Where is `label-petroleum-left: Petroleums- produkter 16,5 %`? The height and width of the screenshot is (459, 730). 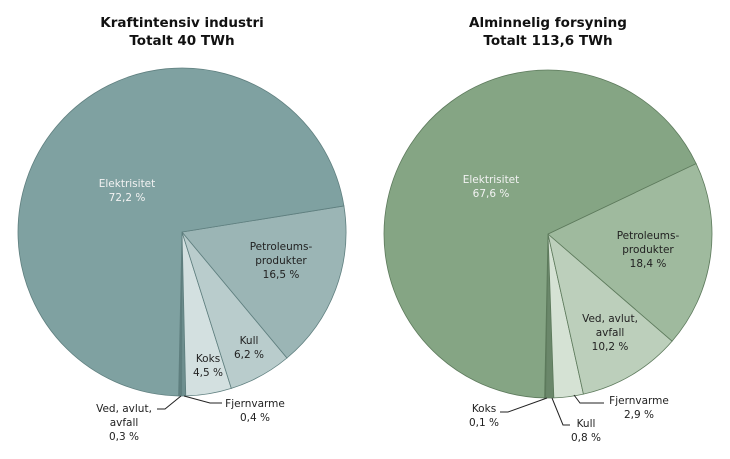 label-petroleum-left: Petroleums- produkter 16,5 % is located at coordinates (281, 261).